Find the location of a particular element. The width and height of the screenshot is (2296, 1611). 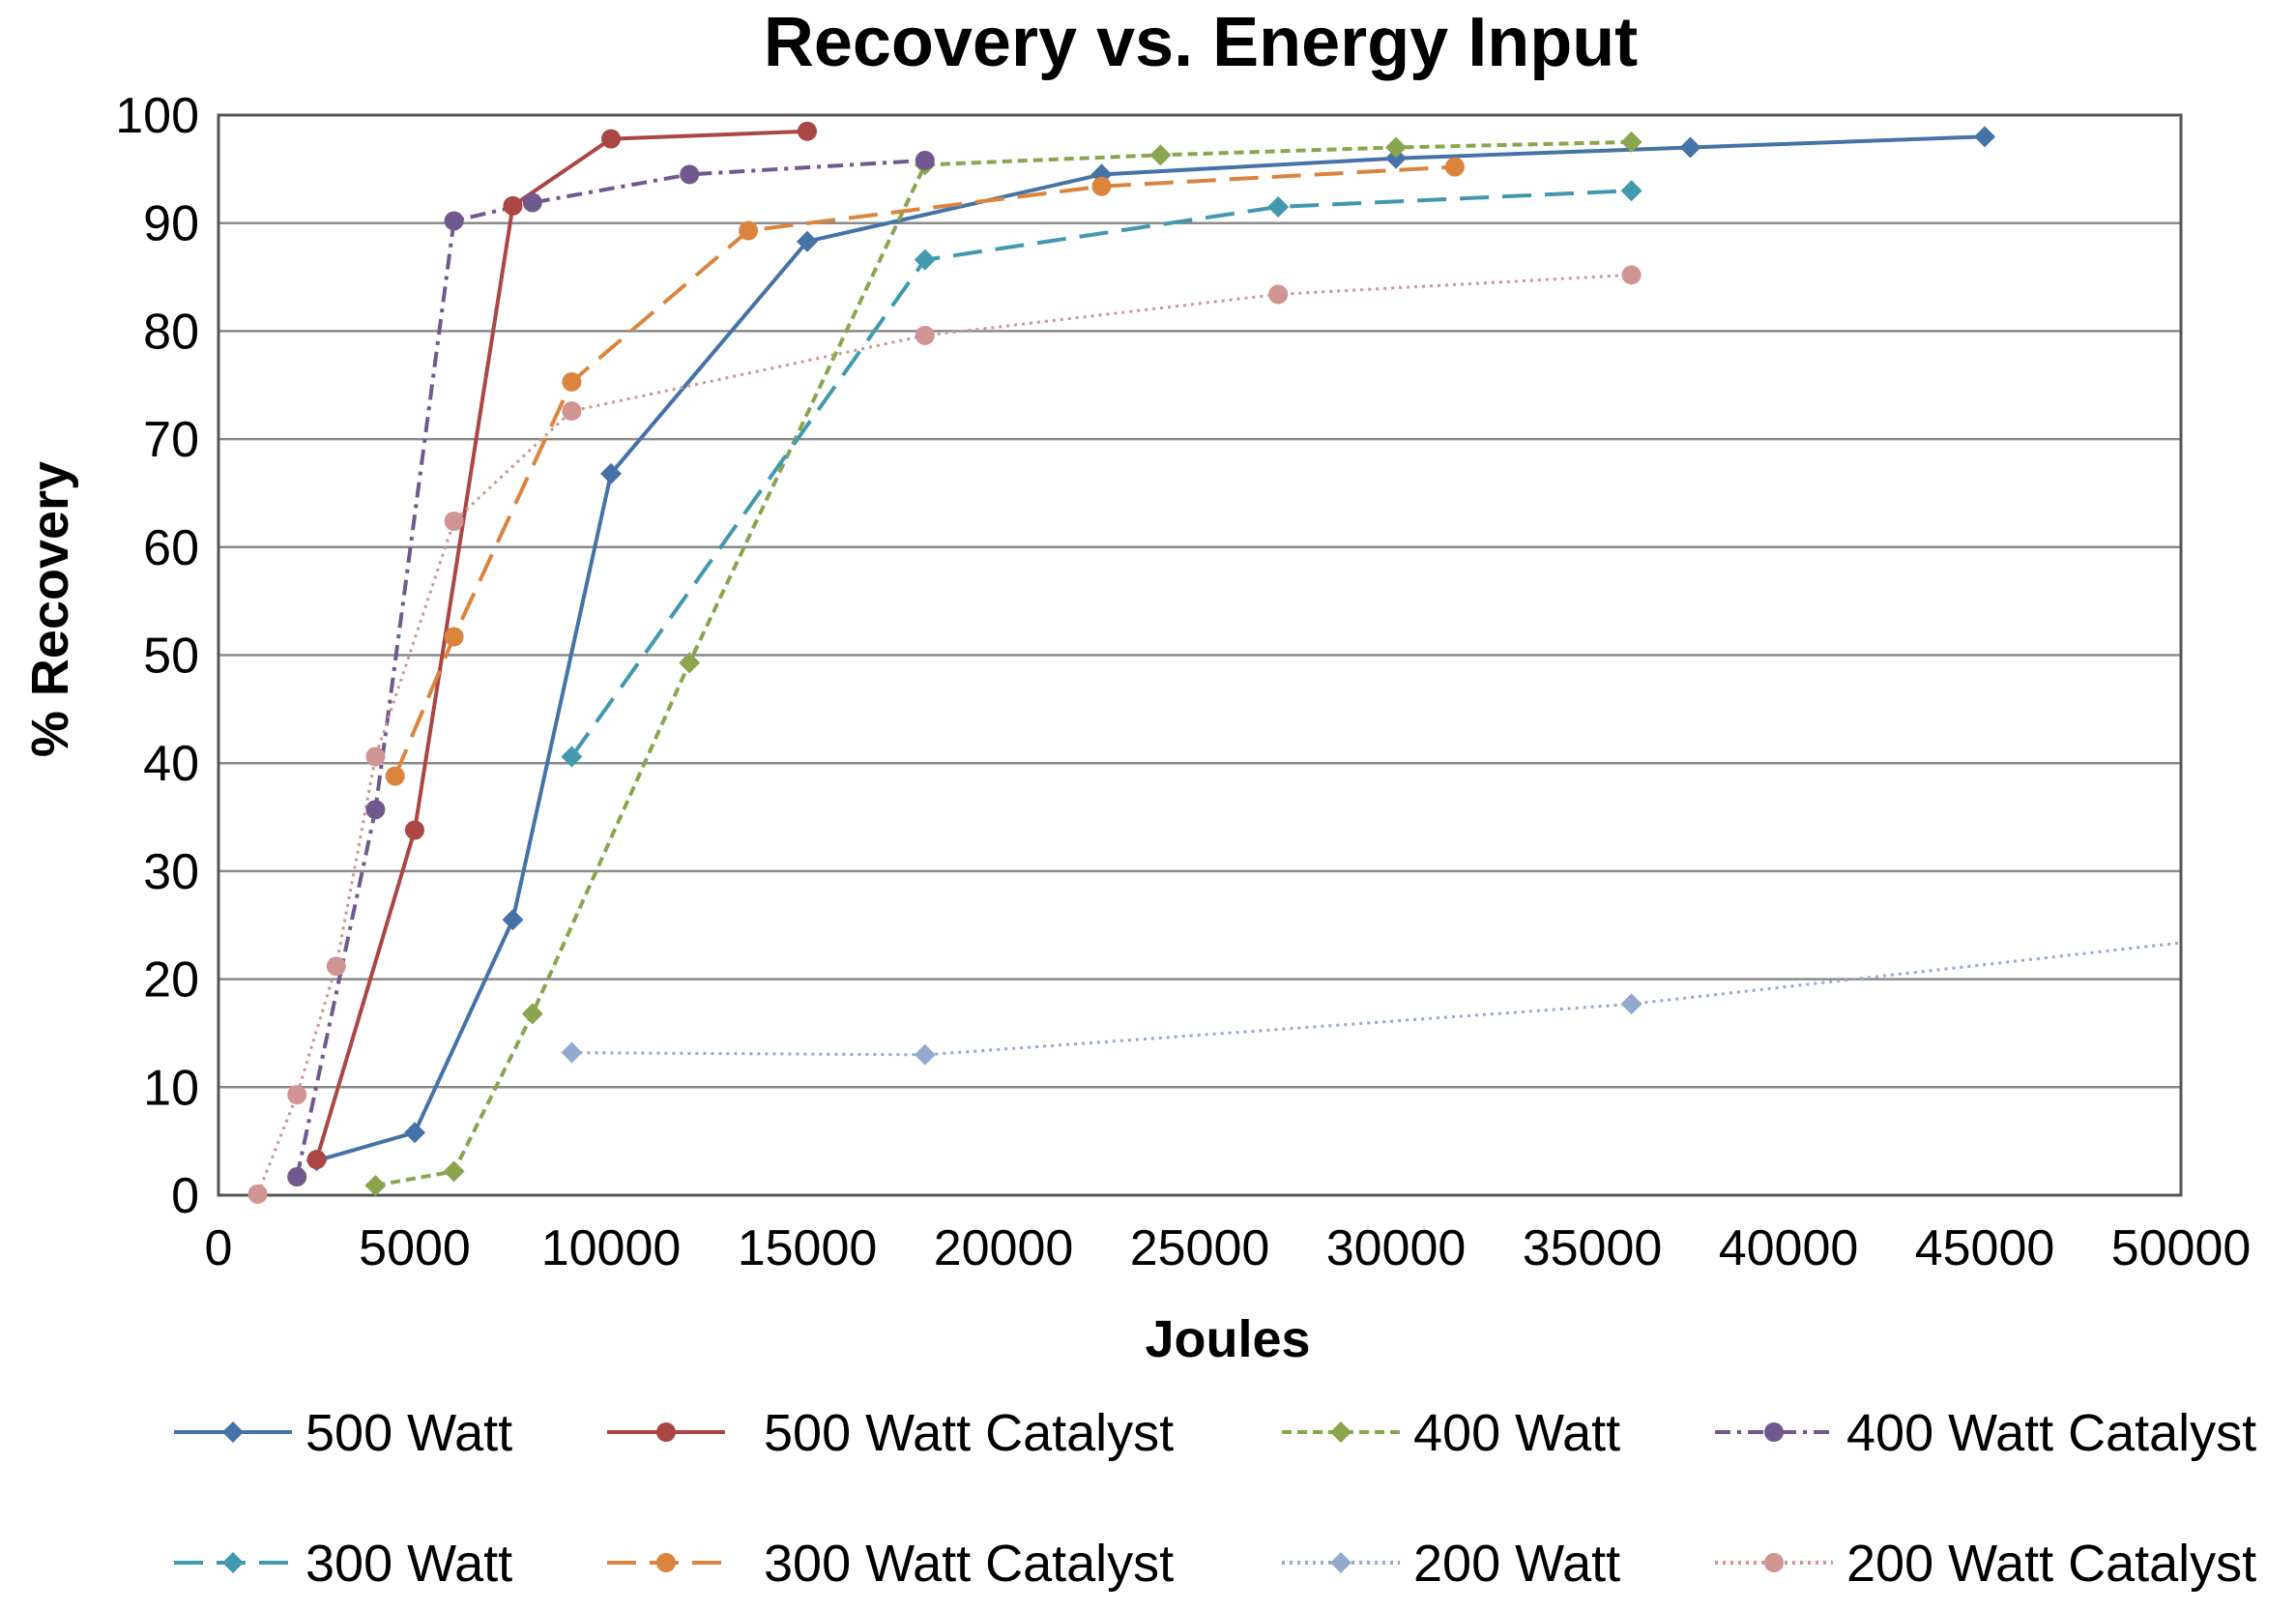

x-tick-label: 45000 is located at coordinates (1985, 1248).